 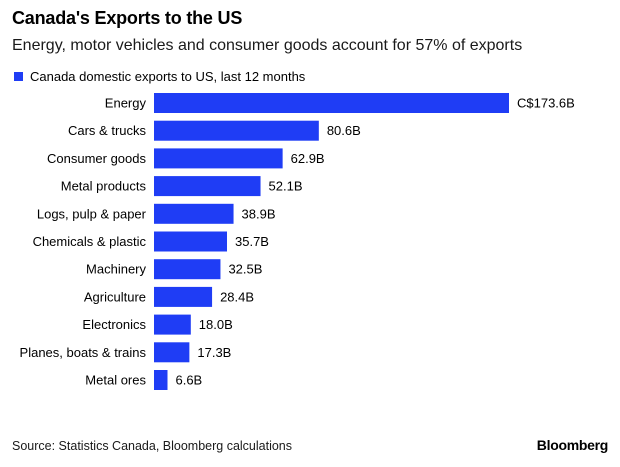 What do you see at coordinates (114, 324) in the screenshot?
I see `category-label: Electronics` at bounding box center [114, 324].